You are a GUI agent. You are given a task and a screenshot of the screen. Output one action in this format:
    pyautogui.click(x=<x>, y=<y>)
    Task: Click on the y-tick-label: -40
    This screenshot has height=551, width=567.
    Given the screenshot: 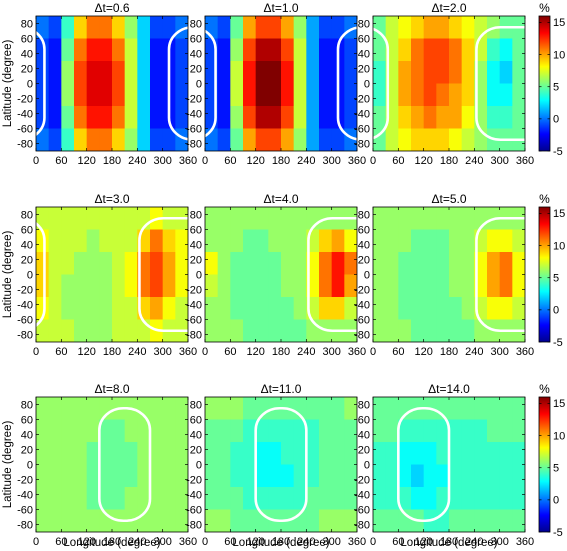 What is the action you would take?
    pyautogui.click(x=25, y=495)
    